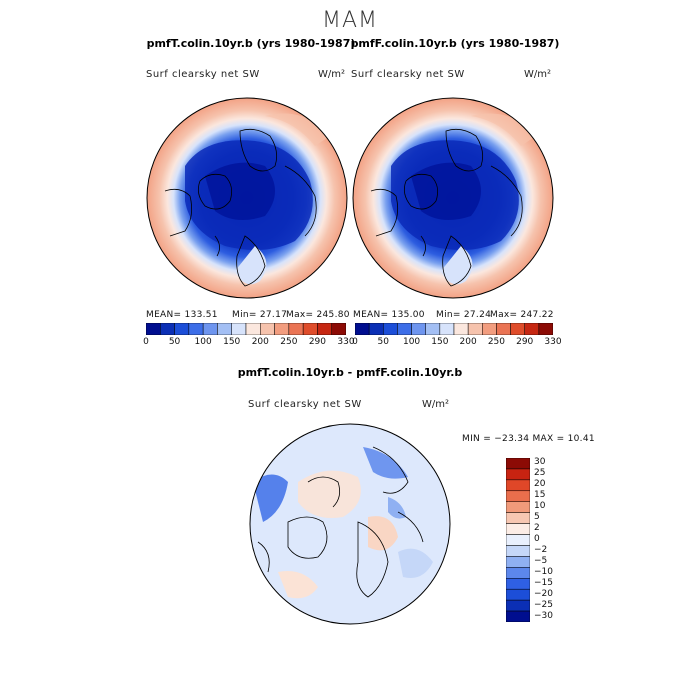 Image resolution: width=700 pixels, height=700 pixels. Describe the element at coordinates (203, 74) in the screenshot. I see `panel-1-variable: Surf clearsky net SW` at that location.